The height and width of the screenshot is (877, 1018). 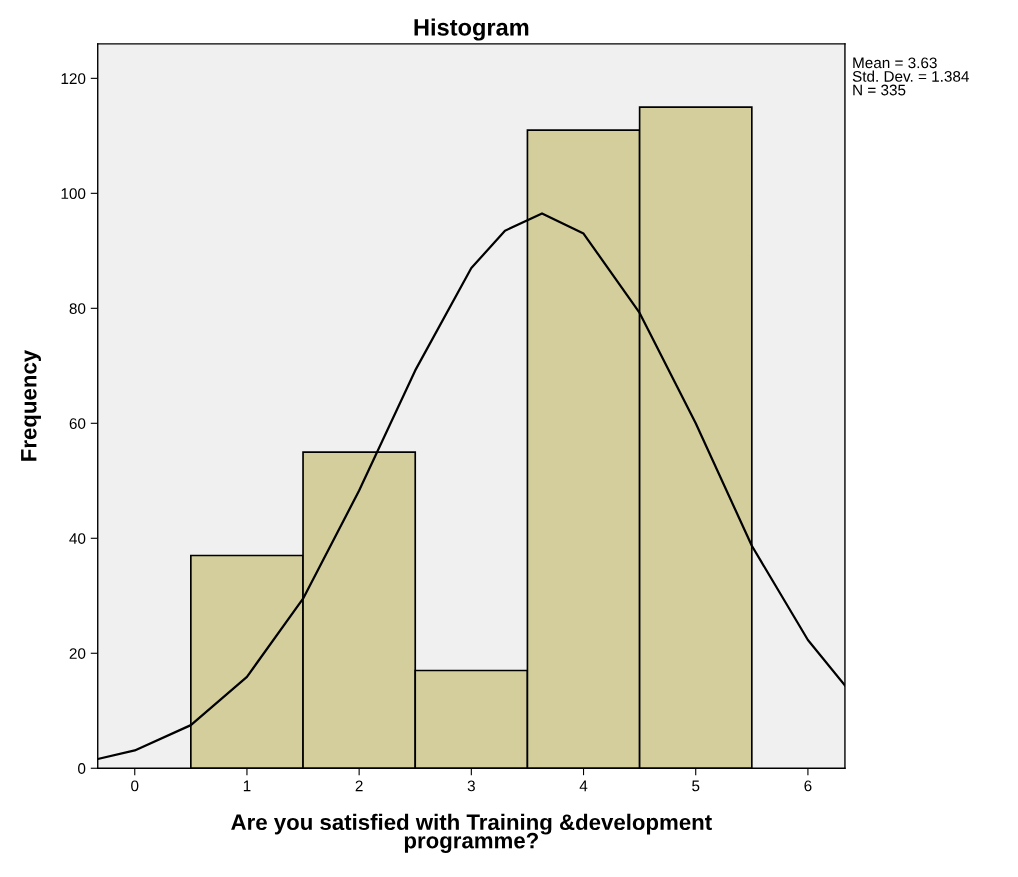 I want to click on x-tick-label: 5, so click(x=696, y=786).